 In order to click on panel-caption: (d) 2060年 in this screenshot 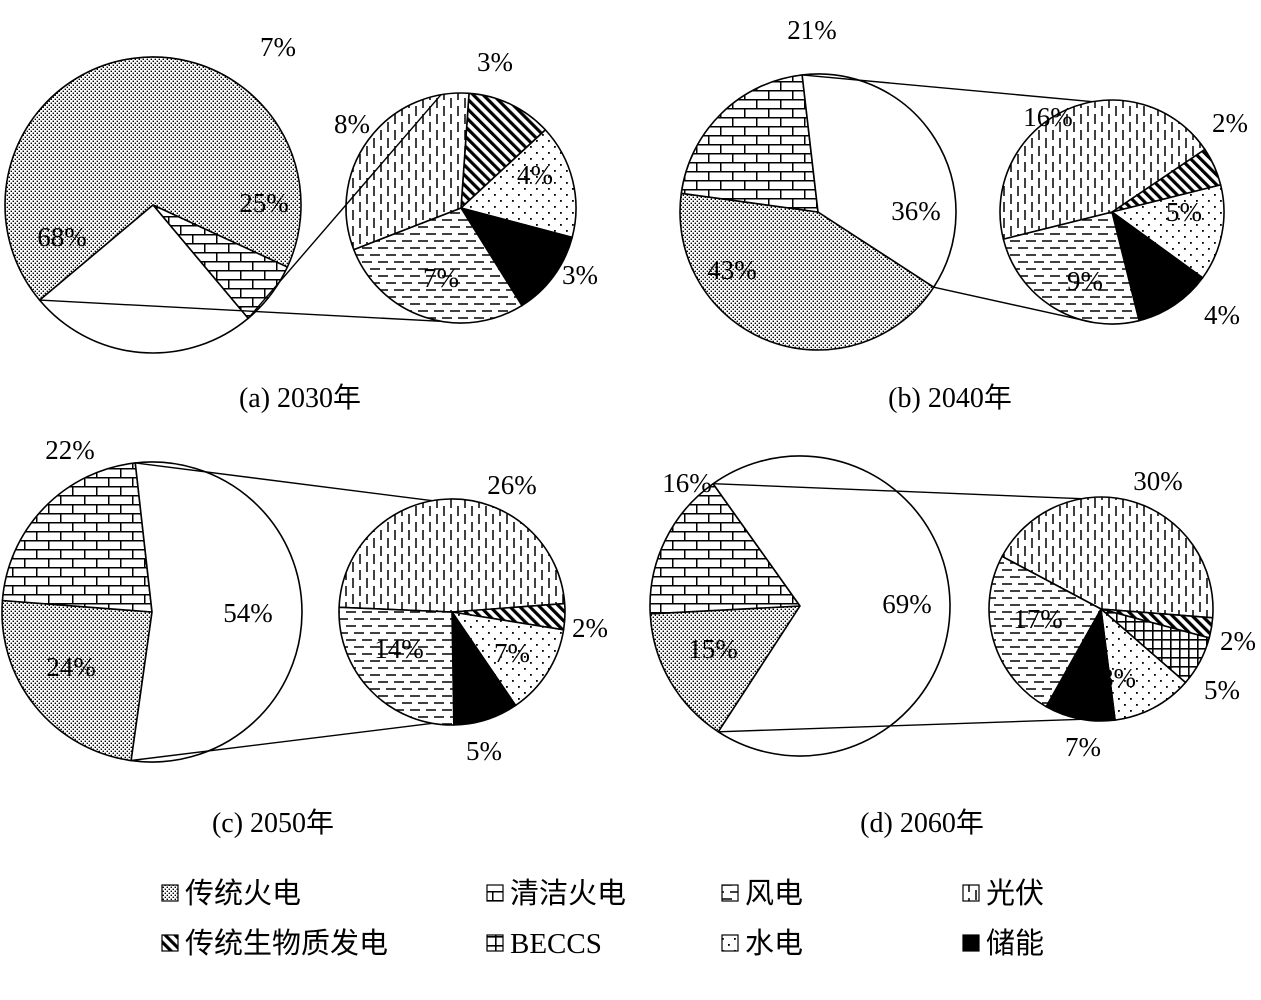, I will do `click(922, 823)`.